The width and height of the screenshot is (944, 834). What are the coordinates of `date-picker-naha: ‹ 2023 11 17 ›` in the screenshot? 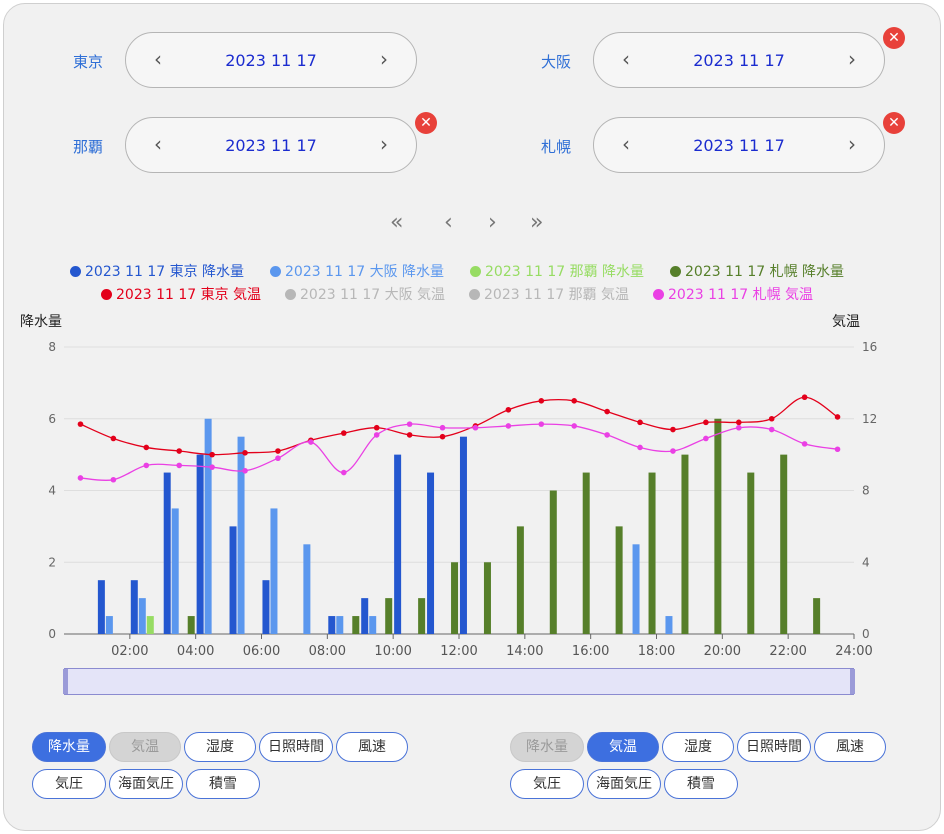 It's located at (271, 145).